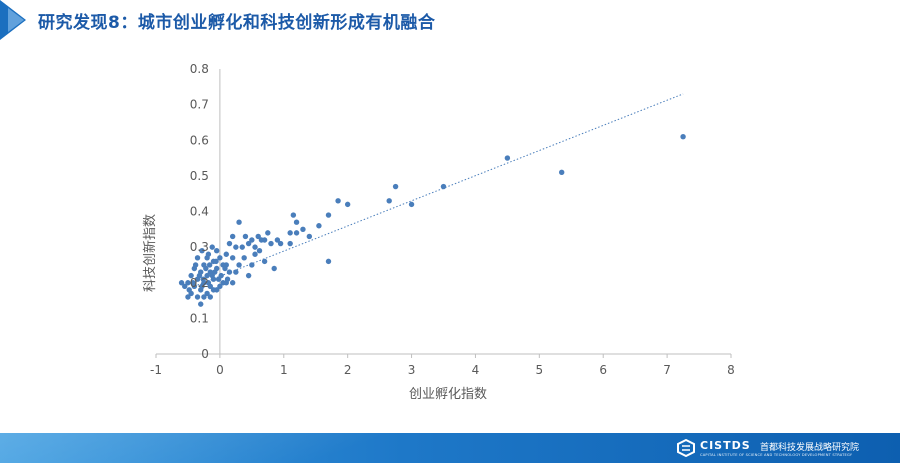  What do you see at coordinates (220, 370) in the screenshot?
I see `x-tick-label: 0` at bounding box center [220, 370].